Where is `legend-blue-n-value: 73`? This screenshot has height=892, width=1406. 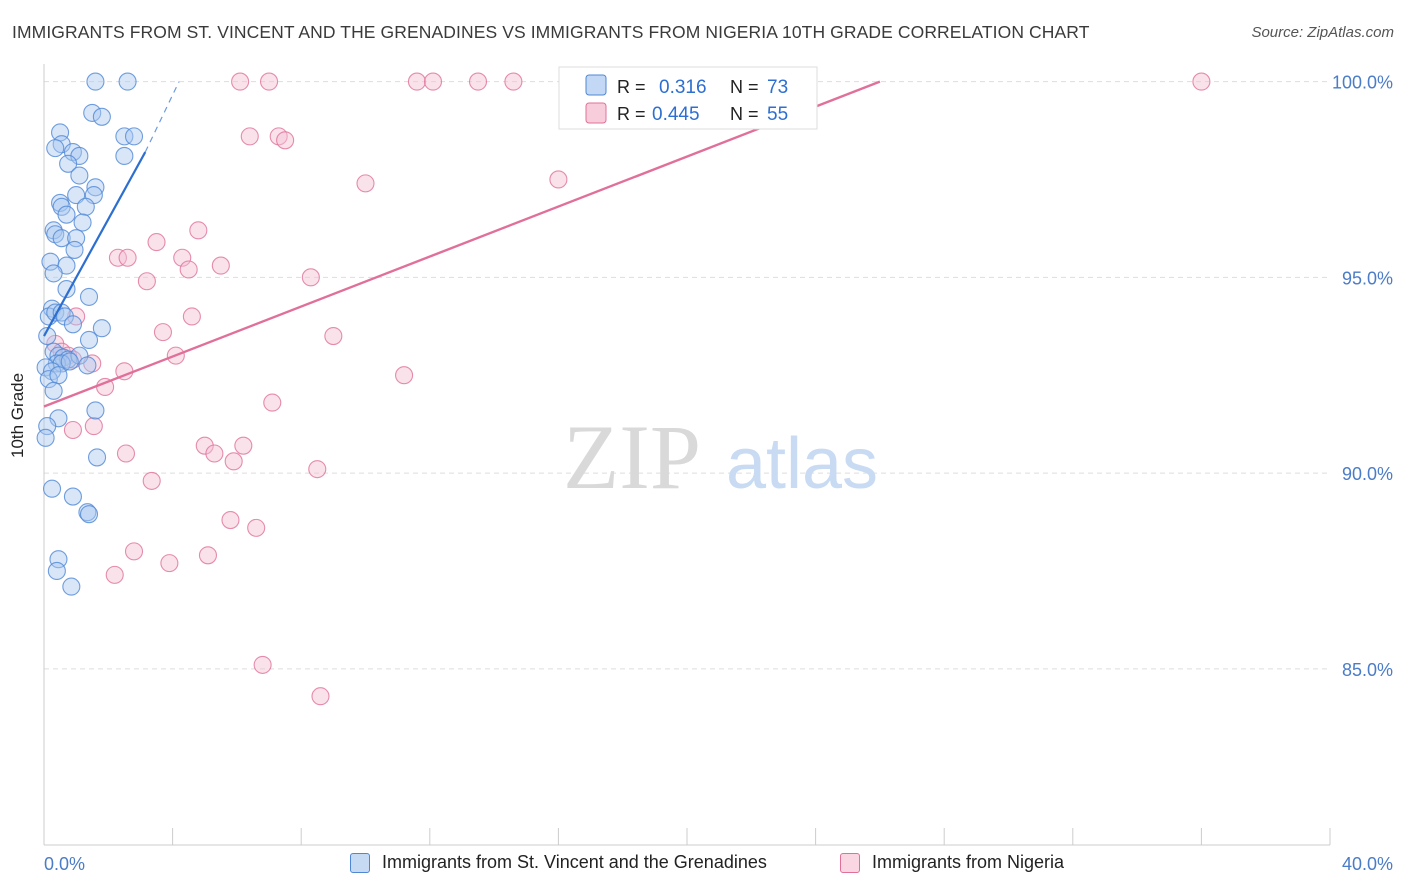
legend-blue-n-value: 73 is located at coordinates (777, 87).